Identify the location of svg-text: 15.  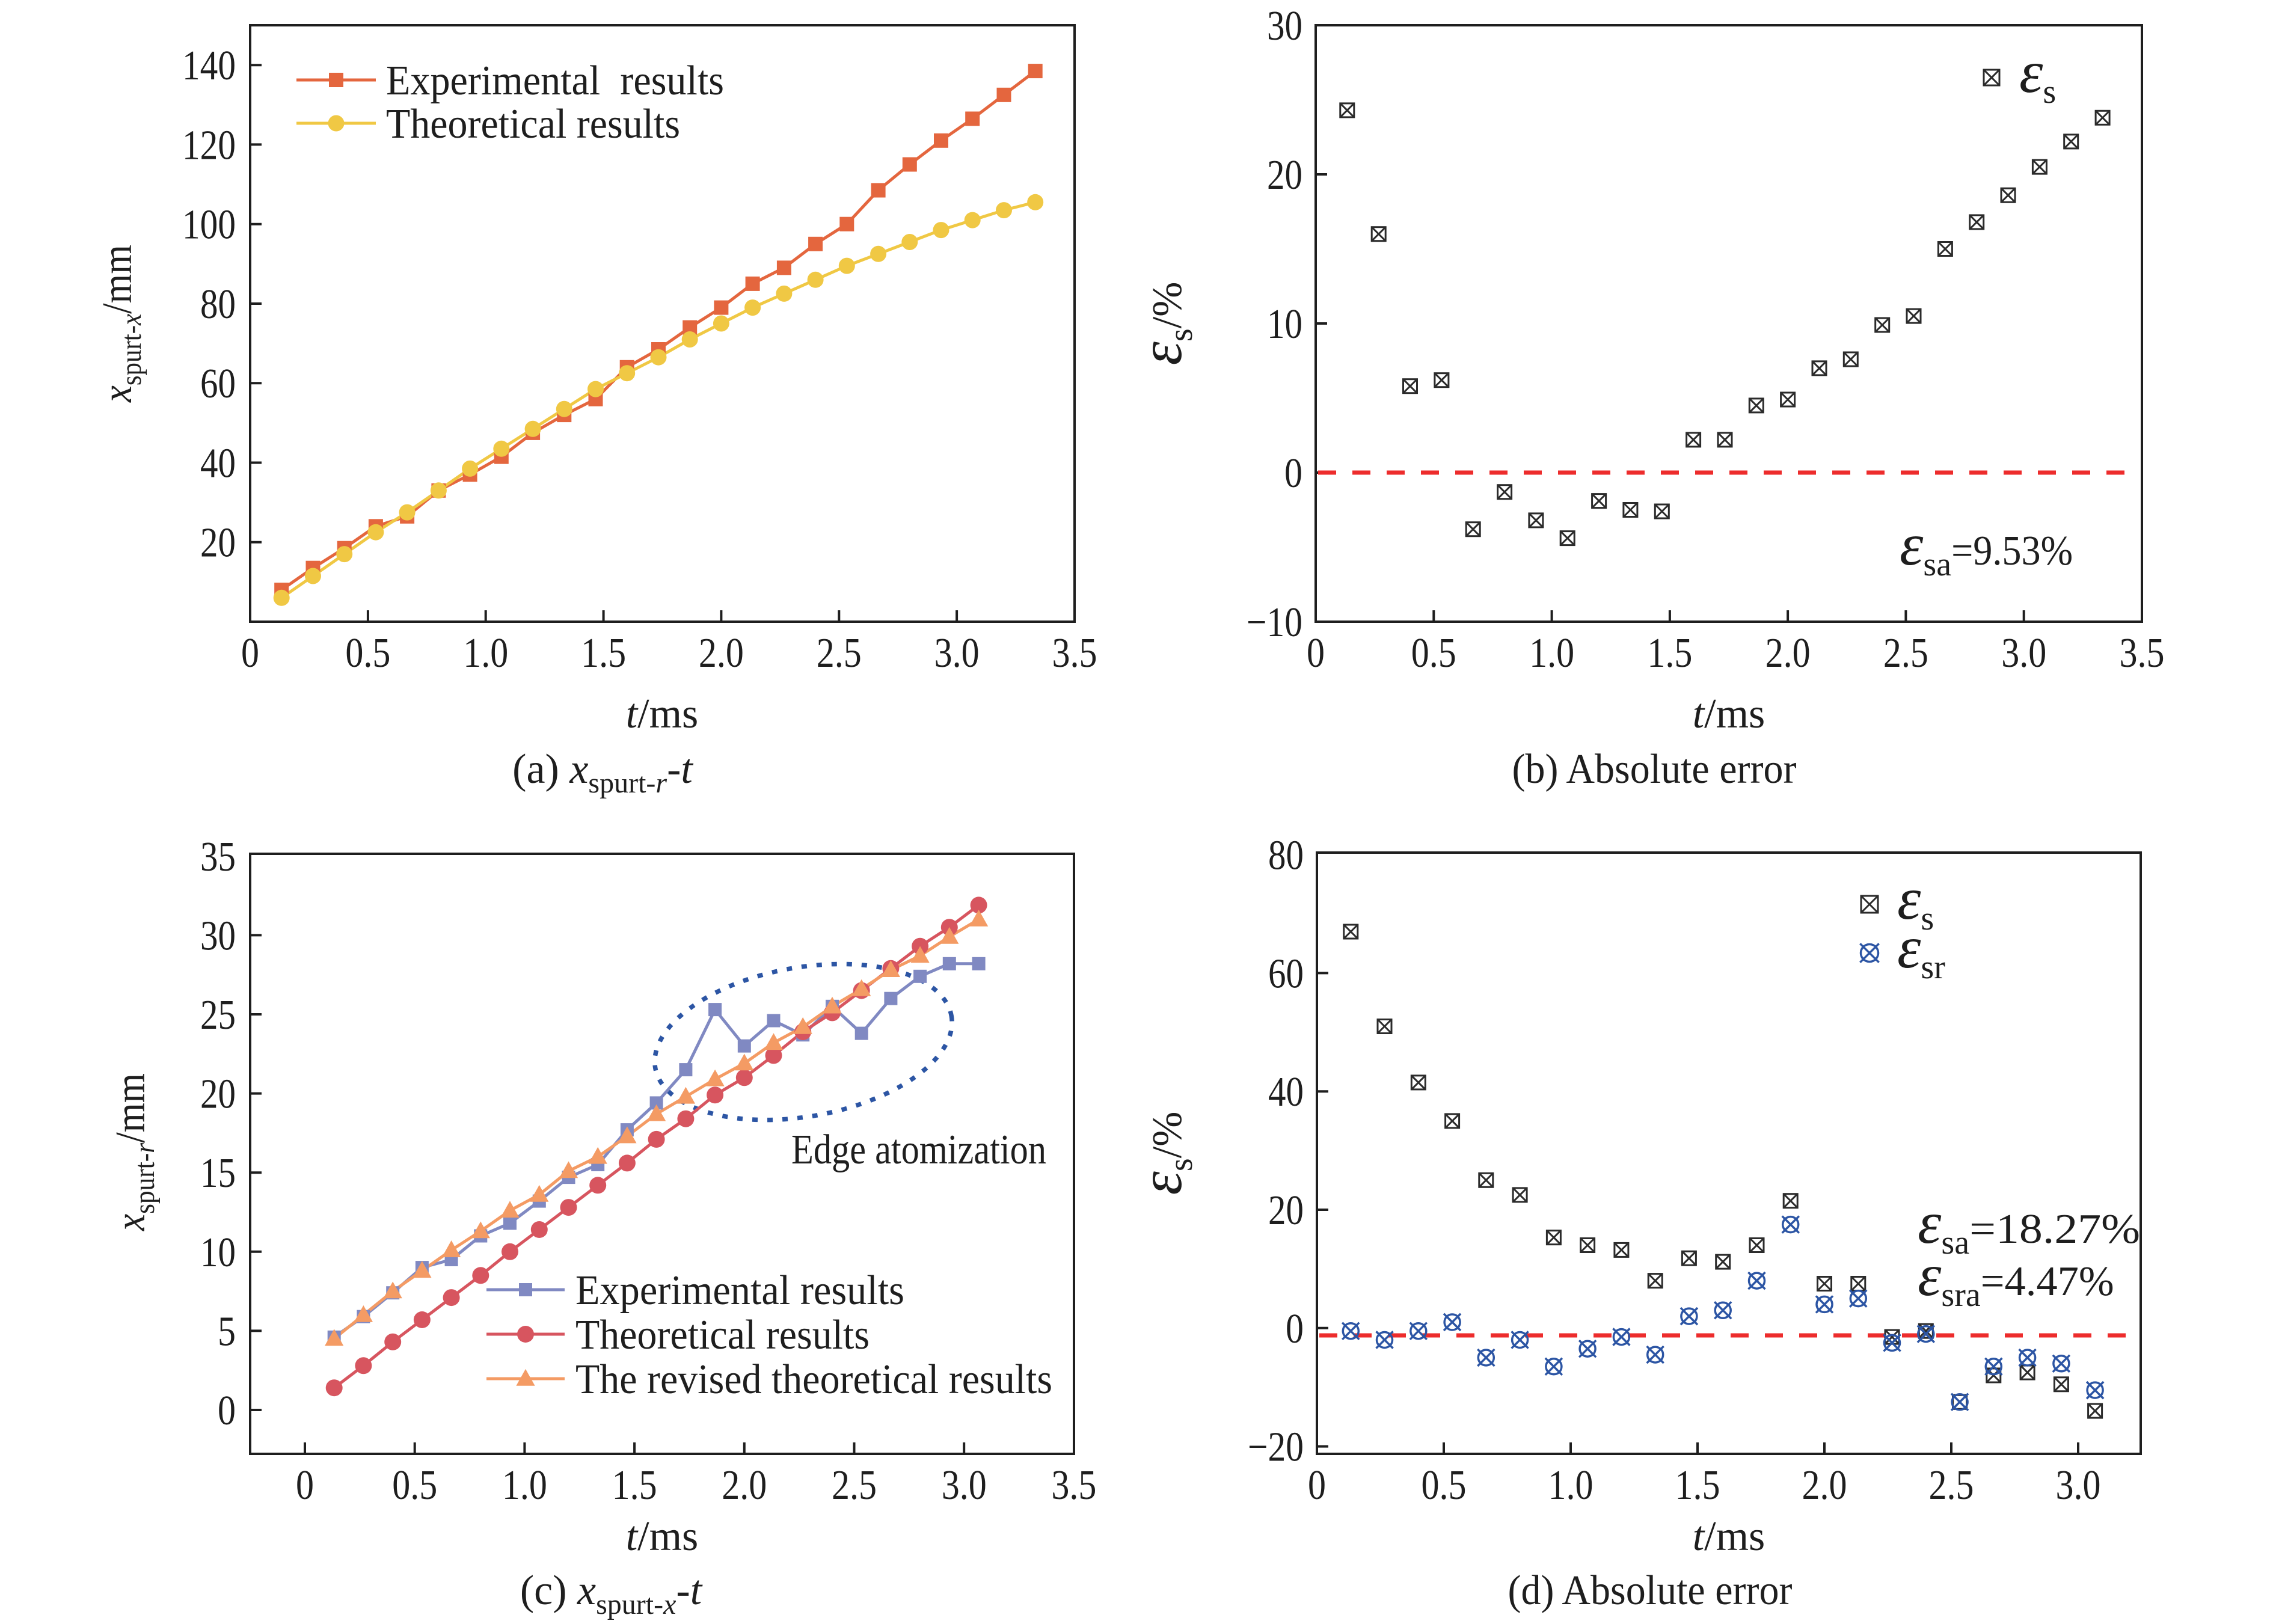
(218, 1173).